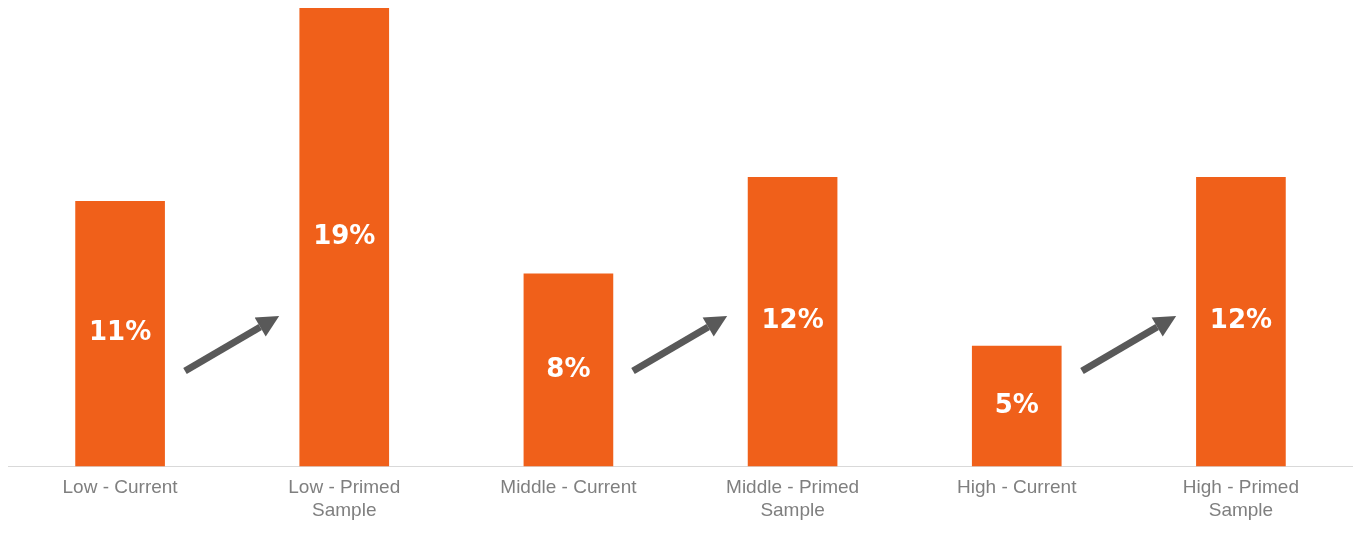  Describe the element at coordinates (793, 498) in the screenshot. I see `x-tick-label: Middle - Primed Sample` at that location.